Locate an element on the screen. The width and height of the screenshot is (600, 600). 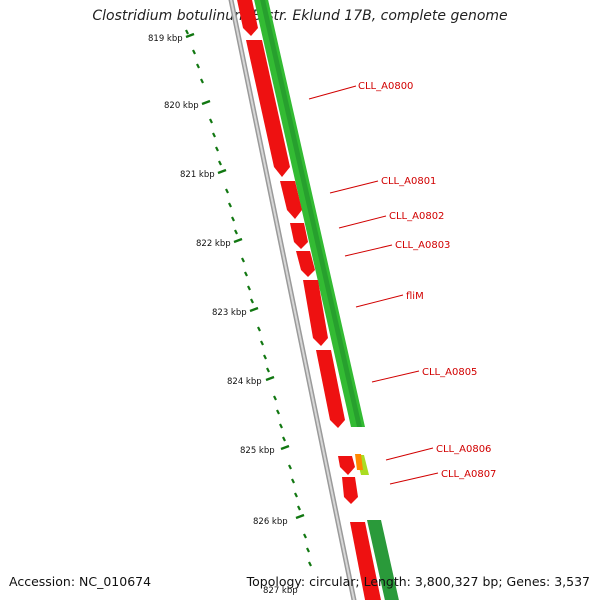
scale-label-823: 823 kbp is located at coordinates (229, 313).